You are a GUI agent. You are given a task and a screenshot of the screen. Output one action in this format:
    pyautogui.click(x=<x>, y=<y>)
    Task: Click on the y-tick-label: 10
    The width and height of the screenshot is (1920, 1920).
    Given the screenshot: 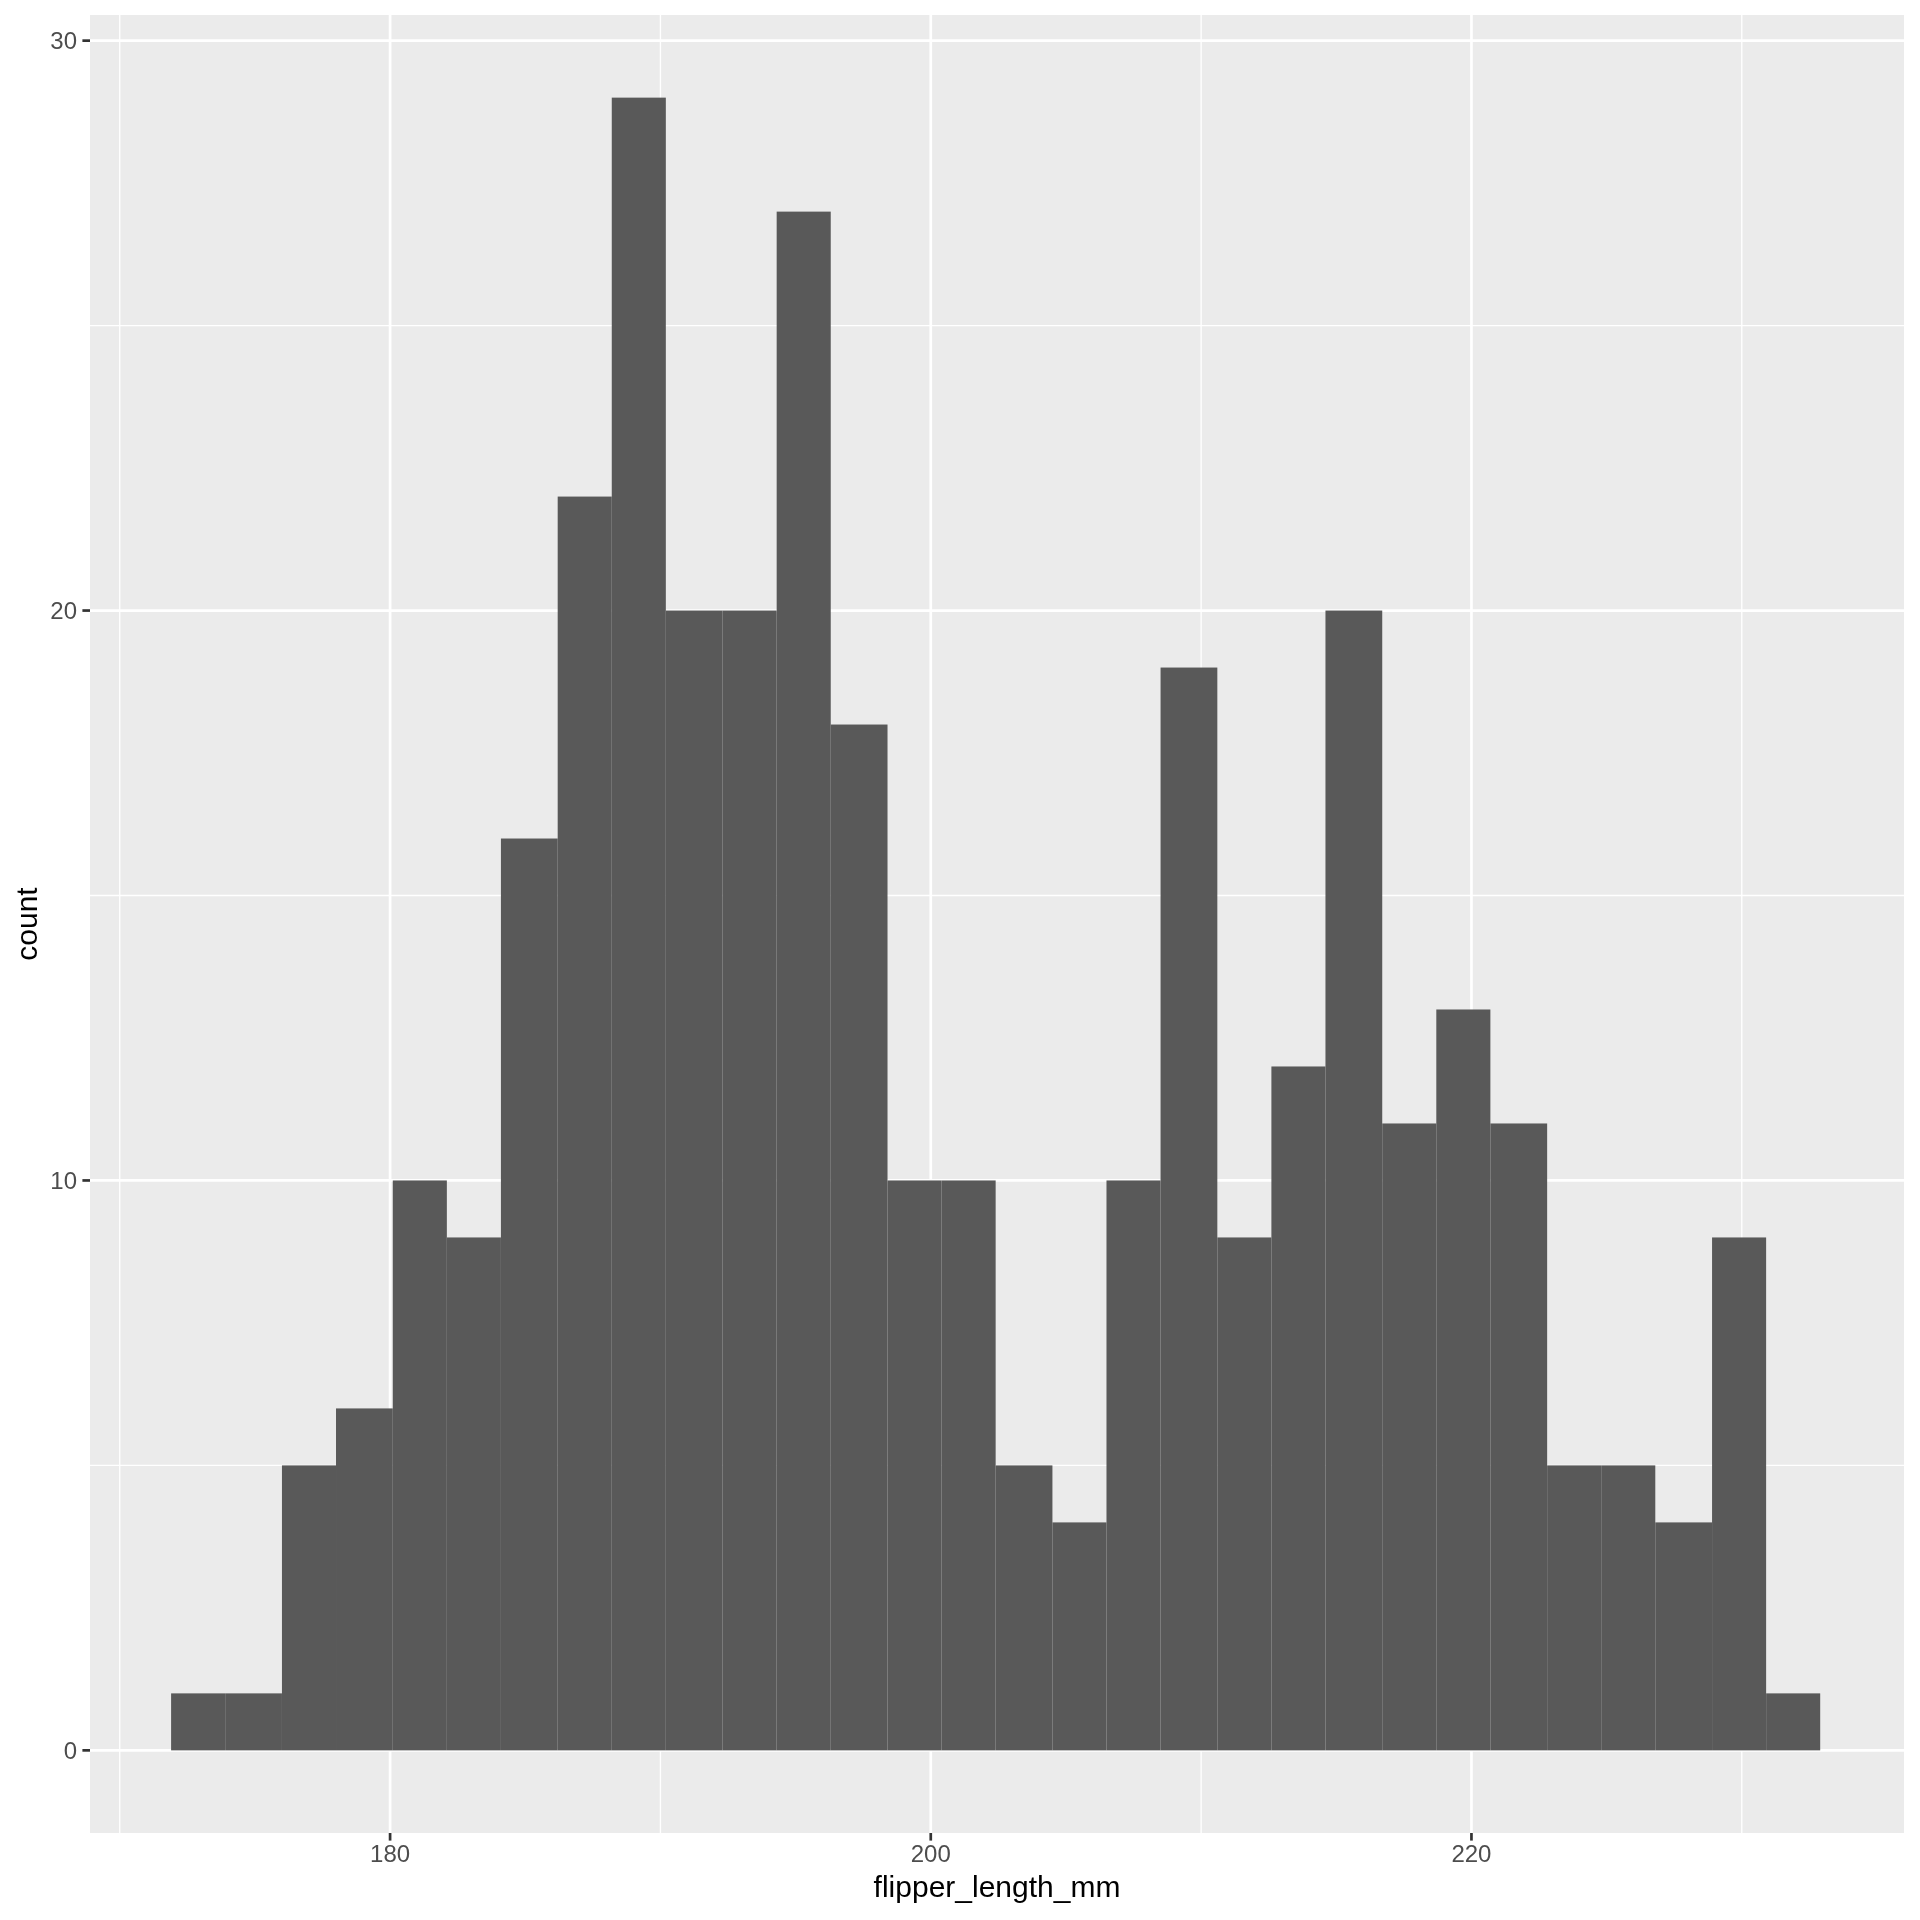 What is the action you would take?
    pyautogui.click(x=63, y=1181)
    